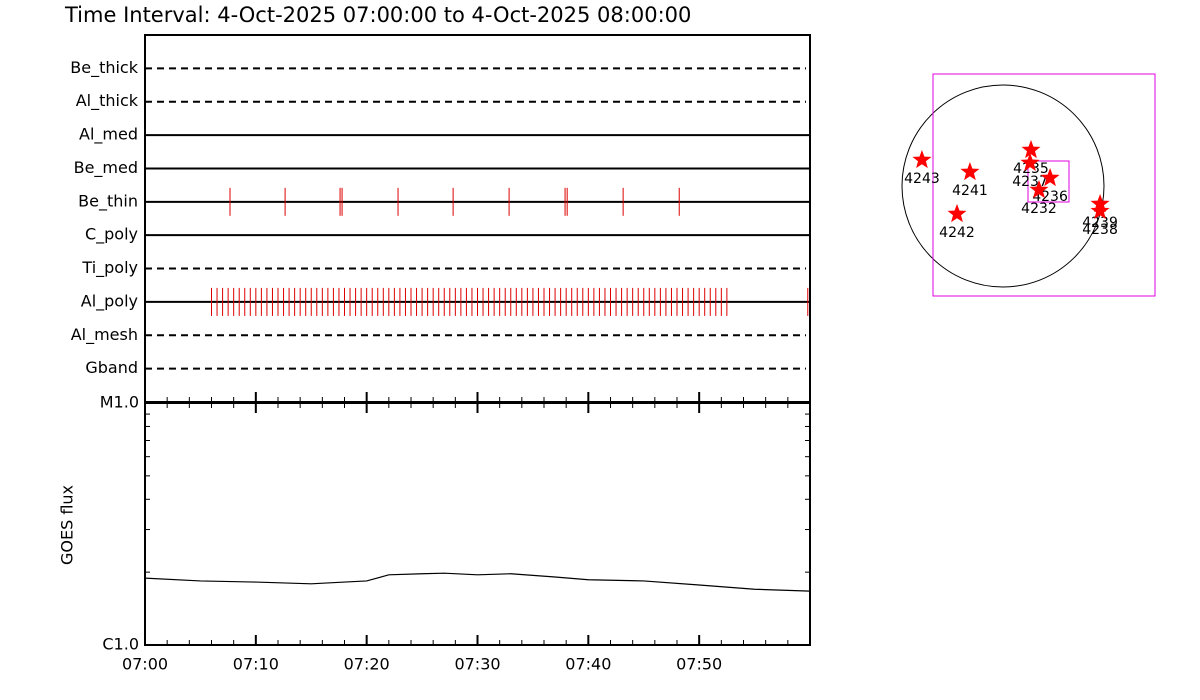 The width and height of the screenshot is (1200, 700). Describe the element at coordinates (1003, 186) in the screenshot. I see `solar-disk` at that location.